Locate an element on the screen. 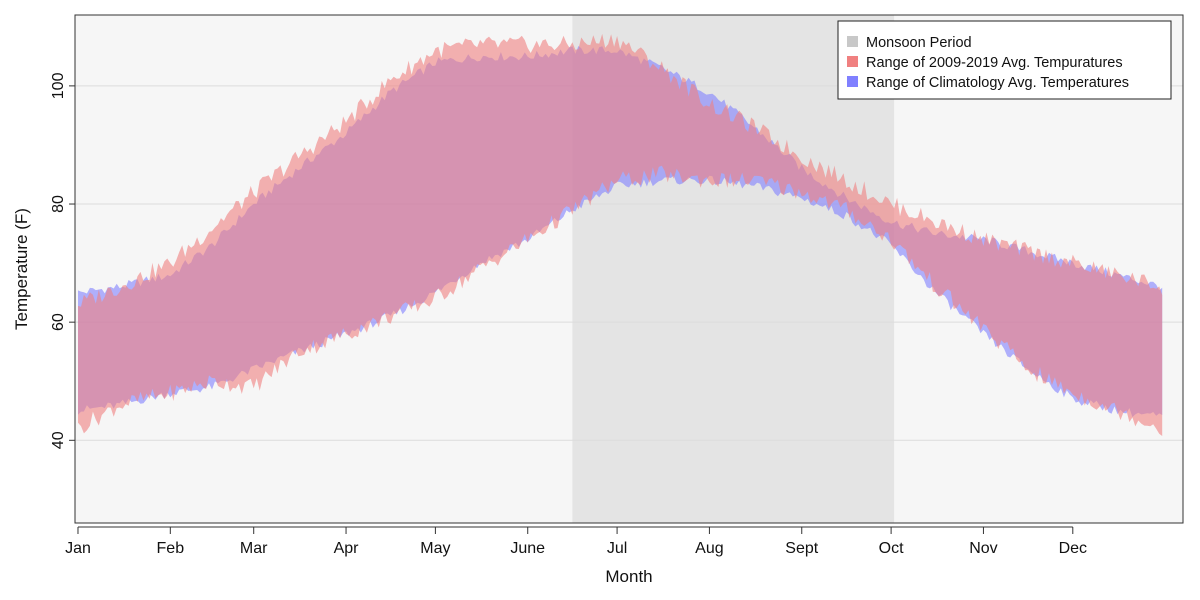 Image resolution: width=1200 pixels, height=600 pixels. x-tick-label: Mar is located at coordinates (254, 548).